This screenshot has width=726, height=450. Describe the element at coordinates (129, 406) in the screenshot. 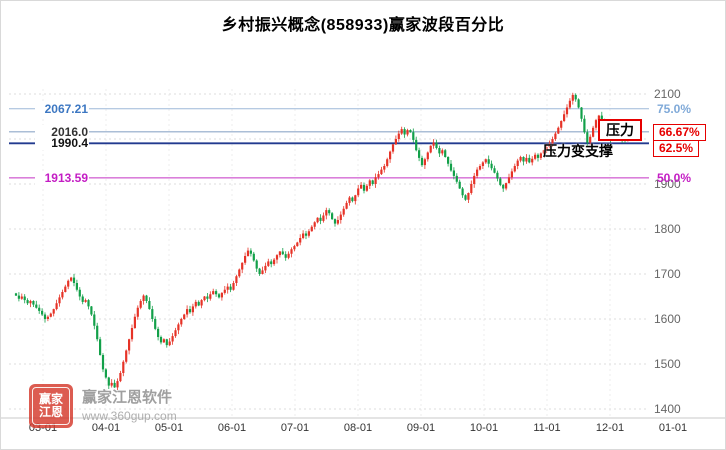

I see `watermark-text: 赢家江恩软件 www.360gup.com` at that location.